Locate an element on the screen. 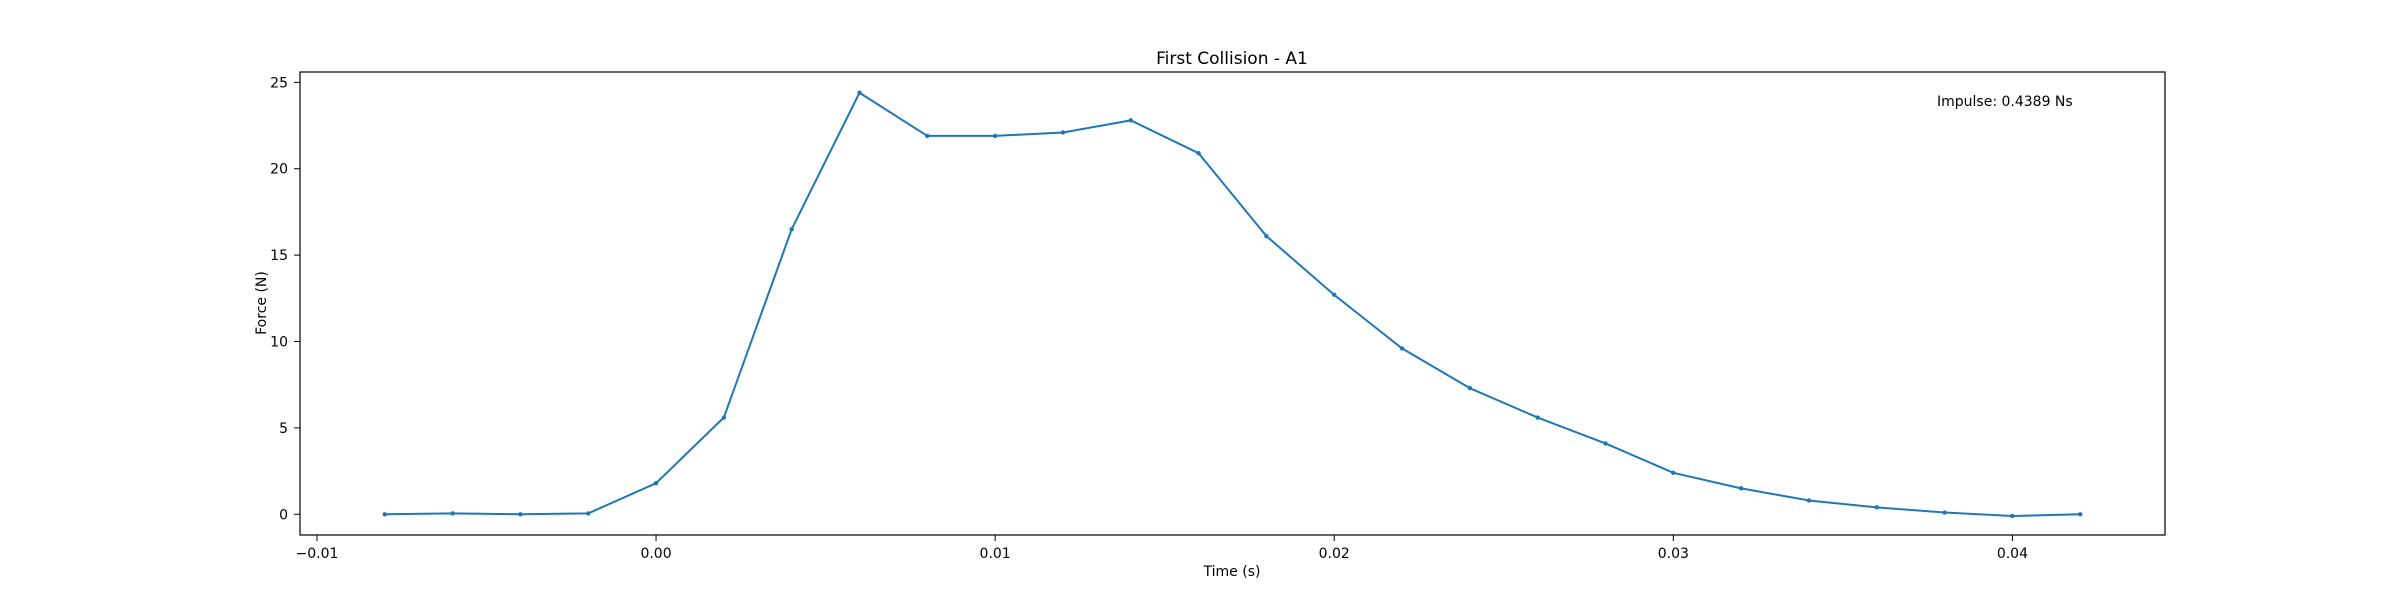 The height and width of the screenshot is (600, 2400). y-axis: 0 5 10 15 20 25 is located at coordinates (285, 299).